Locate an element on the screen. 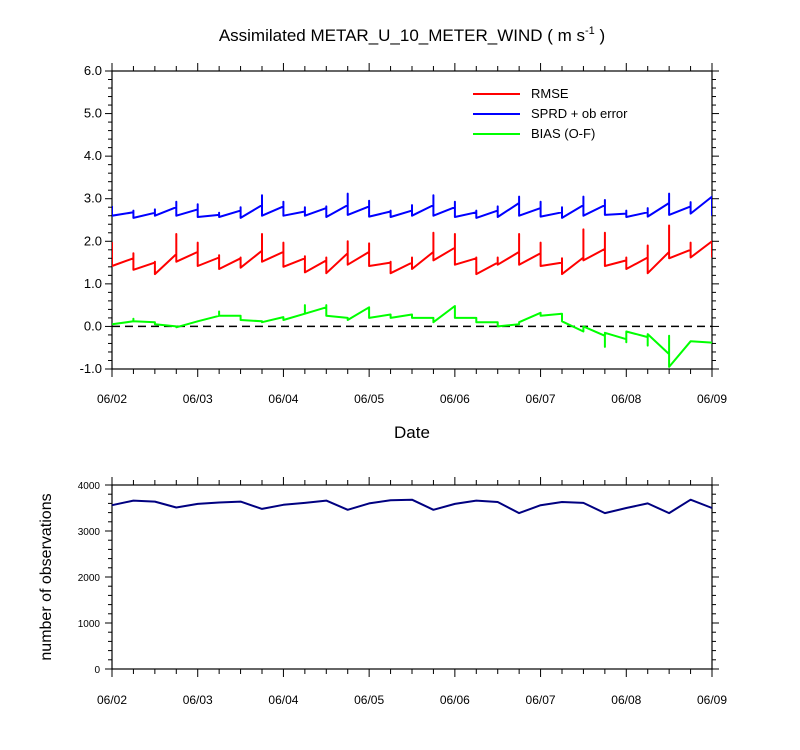 The width and height of the screenshot is (800, 750). y-tick-label: 4000 is located at coordinates (89, 486).